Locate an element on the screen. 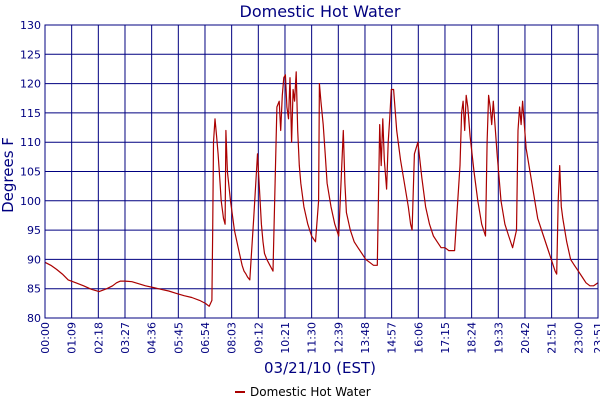  legend-label: Domestic Hot Water is located at coordinates (310, 392).